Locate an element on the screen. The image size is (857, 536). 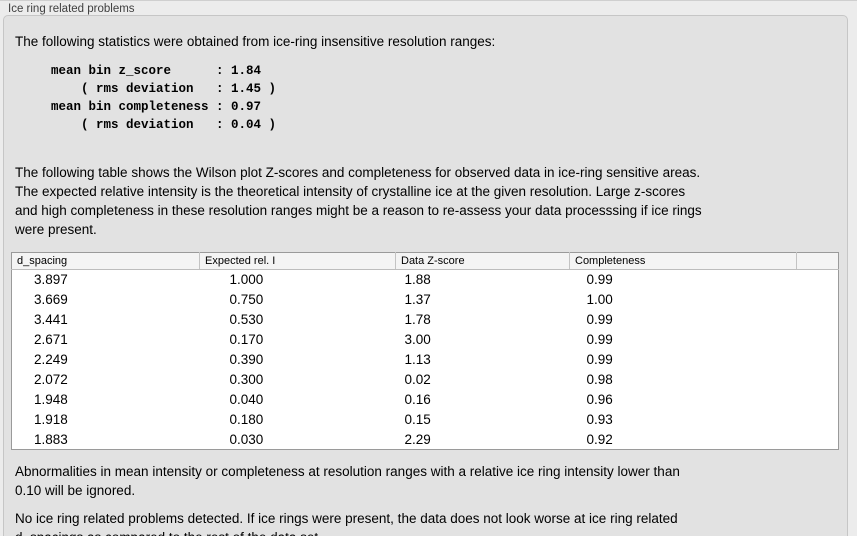
table-cell: 1.88 is located at coordinates (417, 280).